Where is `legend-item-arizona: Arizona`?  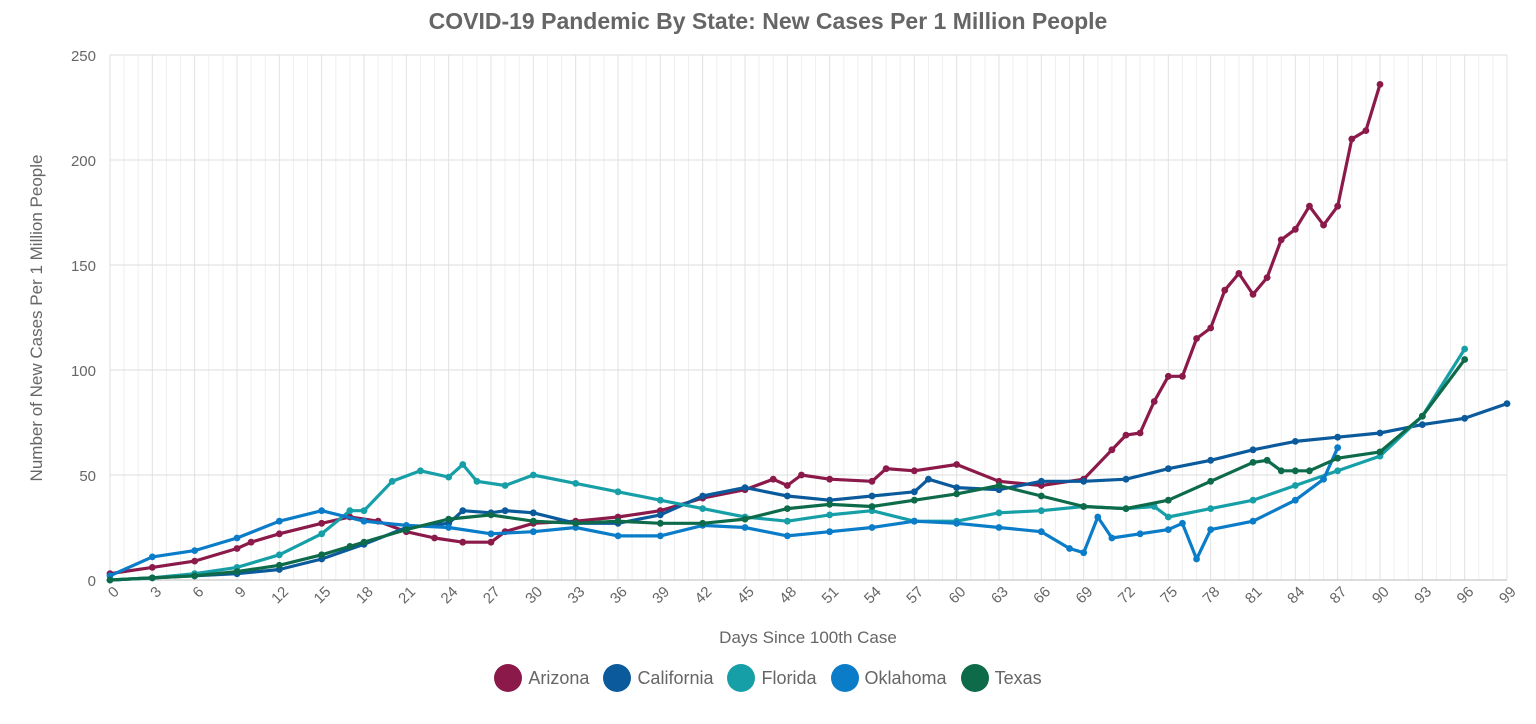
legend-item-arizona: Arizona is located at coordinates (541, 678).